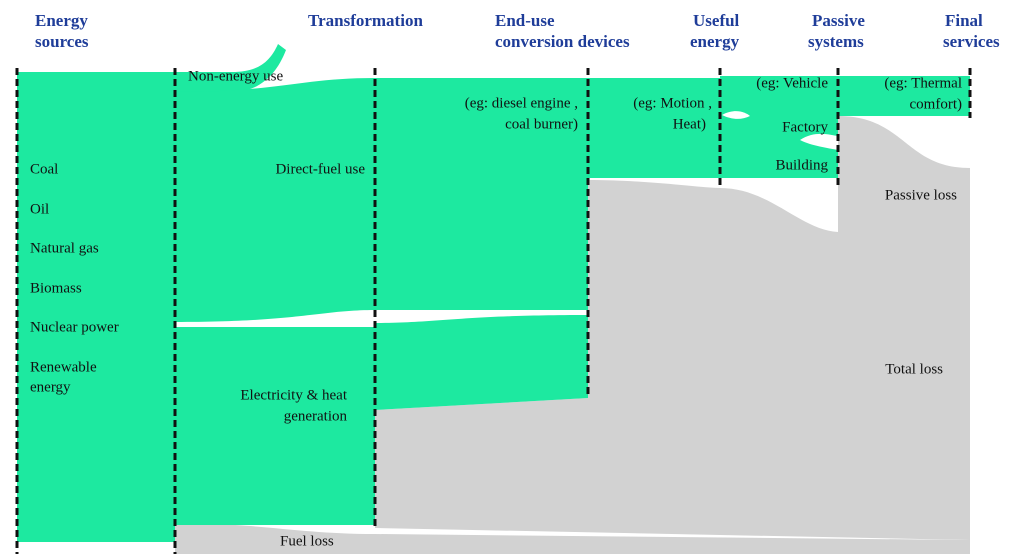  What do you see at coordinates (936, 104) in the screenshot?
I see `node-label: comfort)` at bounding box center [936, 104].